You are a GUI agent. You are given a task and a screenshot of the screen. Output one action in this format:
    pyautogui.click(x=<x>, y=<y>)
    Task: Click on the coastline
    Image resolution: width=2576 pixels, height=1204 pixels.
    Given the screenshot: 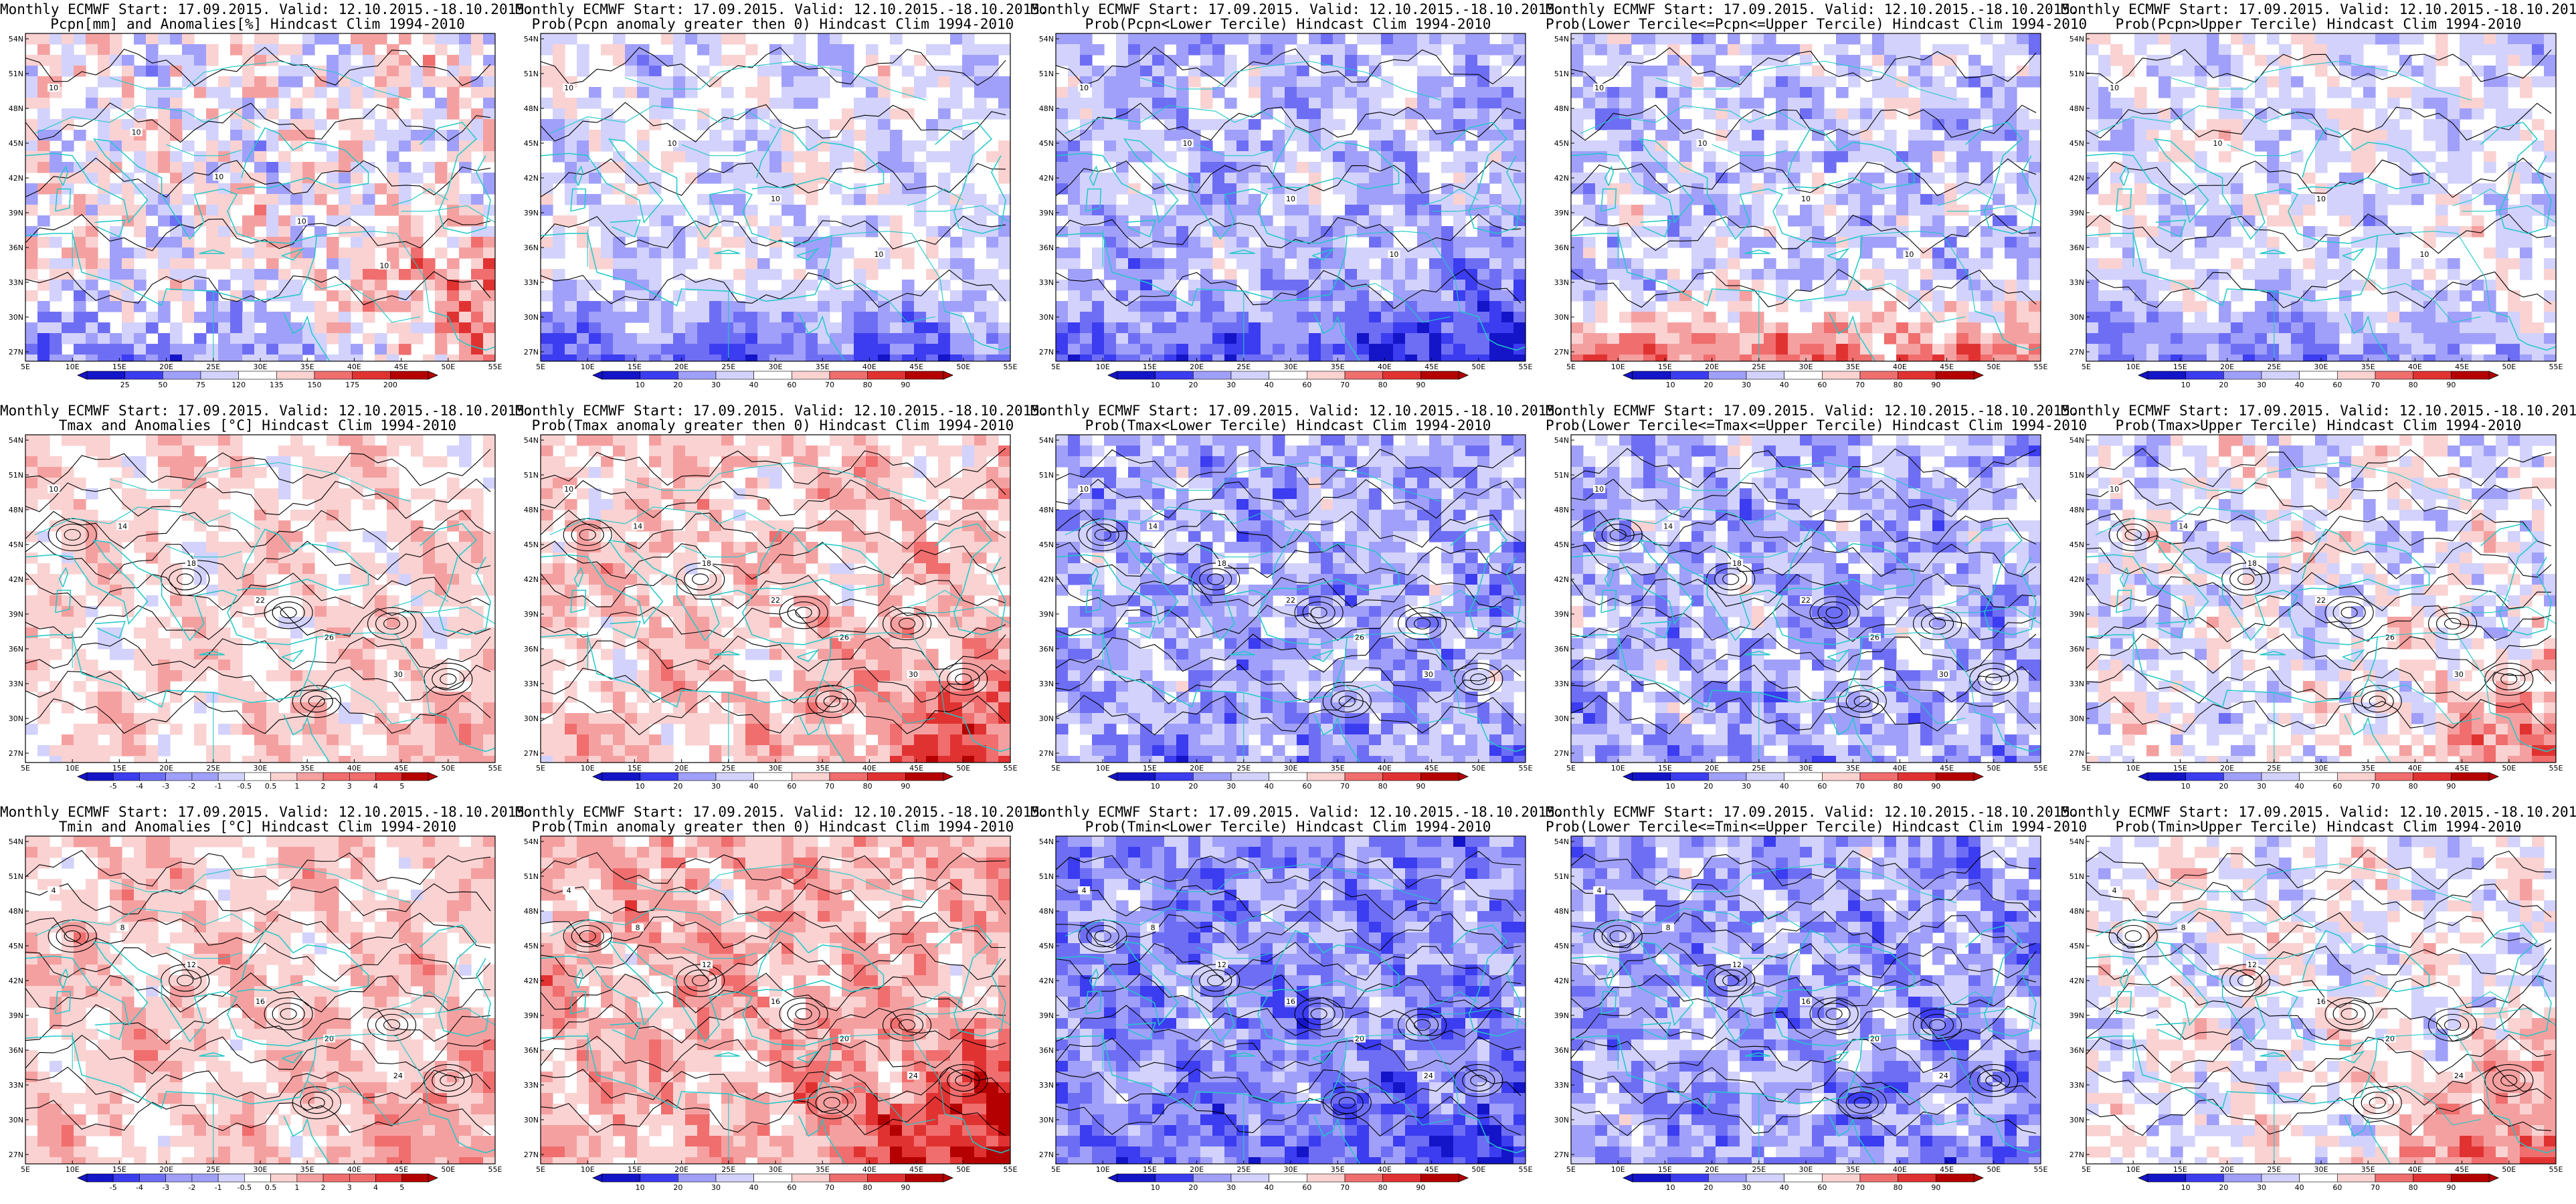 What is the action you would take?
    pyautogui.click(x=1242, y=251)
    